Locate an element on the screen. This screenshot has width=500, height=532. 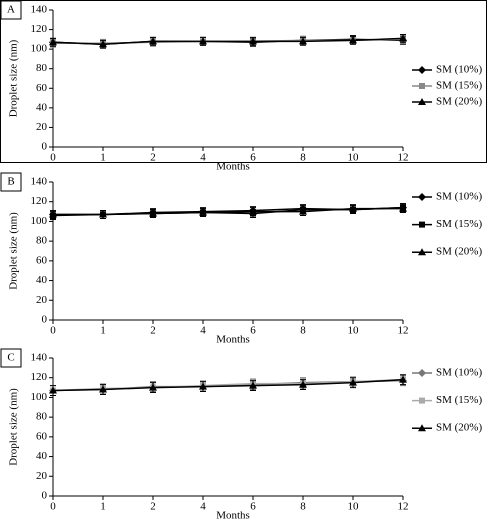
y-tick-label: 120 is located at coordinates (39, 29).